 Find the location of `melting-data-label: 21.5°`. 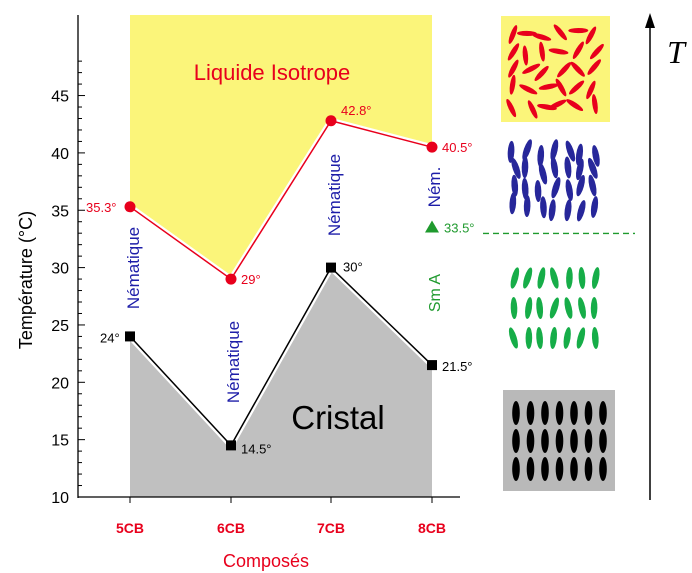

melting-data-label: 21.5° is located at coordinates (457, 366).